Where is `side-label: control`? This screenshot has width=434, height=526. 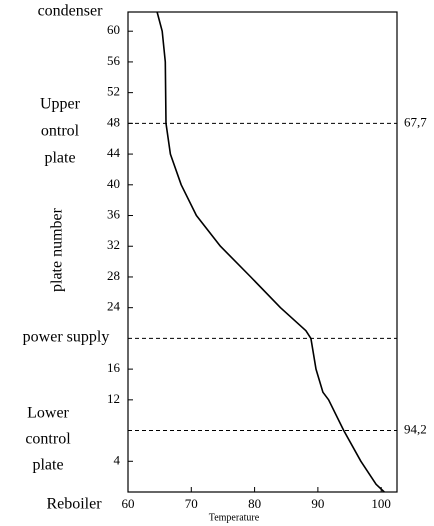 side-label: control is located at coordinates (48, 439).